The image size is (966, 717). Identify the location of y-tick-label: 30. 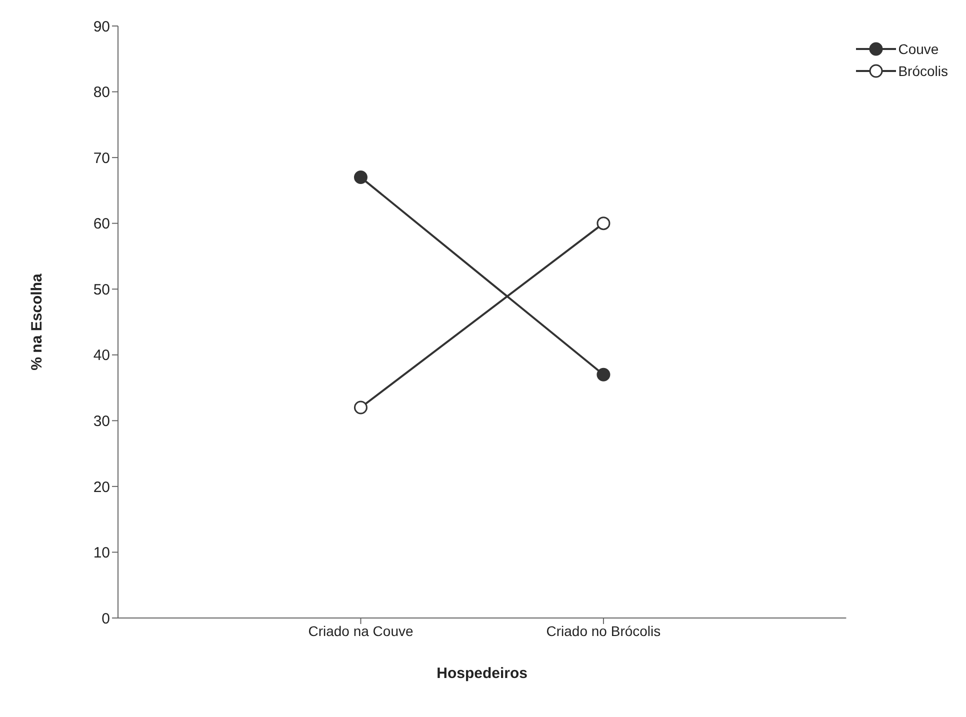
(101, 421).